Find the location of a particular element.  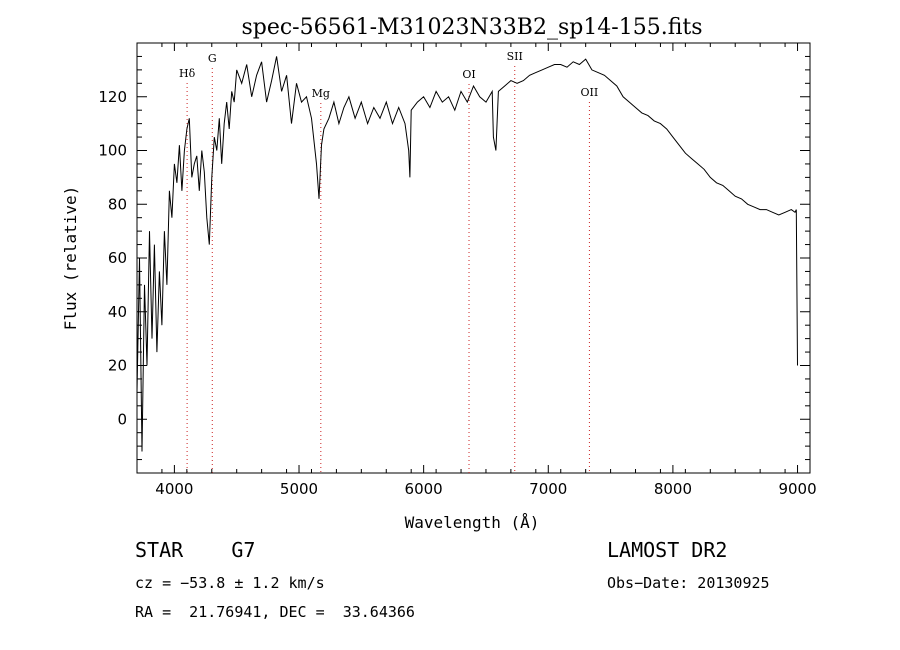

survey-name: LAMOST DR2 is located at coordinates (667, 550).